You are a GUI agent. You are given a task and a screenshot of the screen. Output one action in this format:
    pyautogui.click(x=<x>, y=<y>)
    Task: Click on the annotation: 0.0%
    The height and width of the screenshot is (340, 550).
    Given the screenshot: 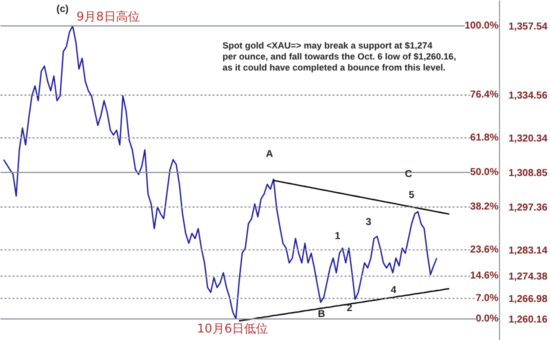 What is the action you would take?
    pyautogui.click(x=487, y=318)
    